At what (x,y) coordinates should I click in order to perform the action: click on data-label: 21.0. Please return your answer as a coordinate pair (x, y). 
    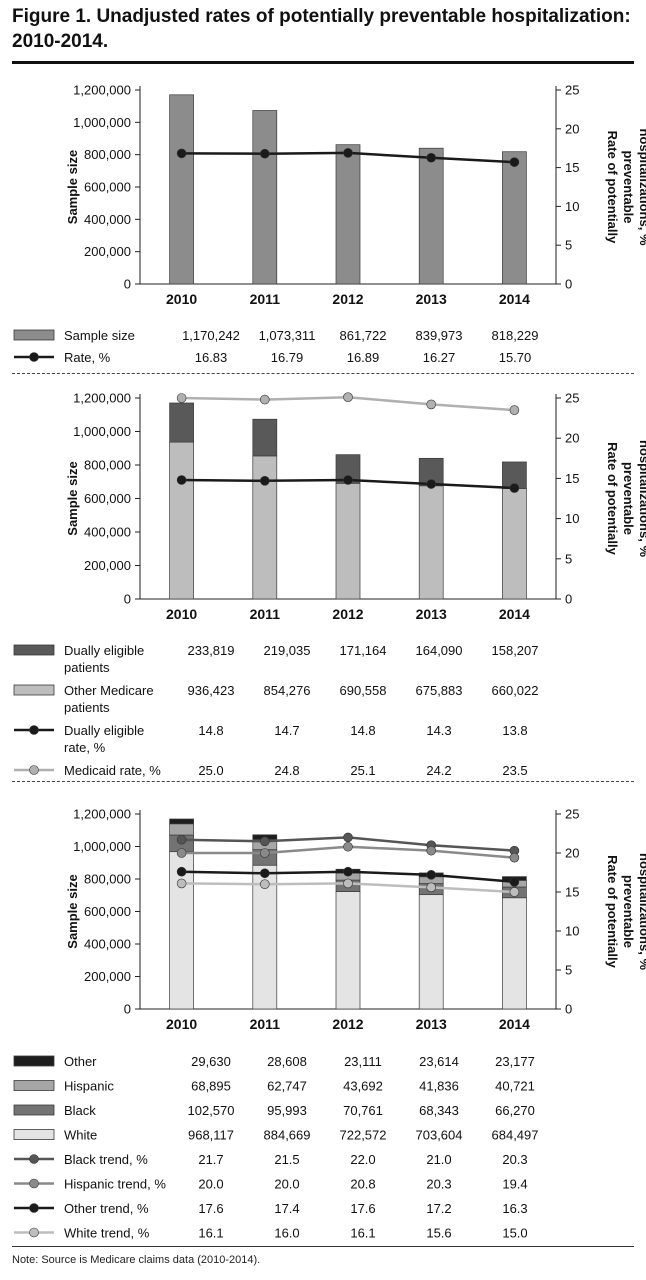
    Looking at the image, I should click on (438, 1159).